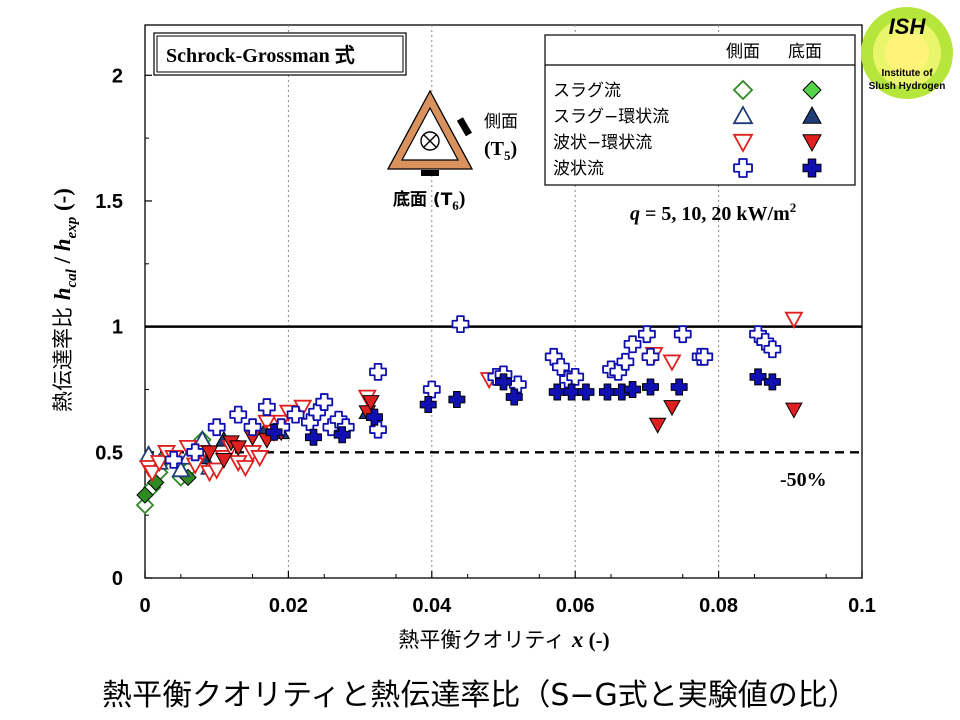 This screenshot has width=960, height=720. I want to click on x-tick-label: 0.02, so click(288, 606).